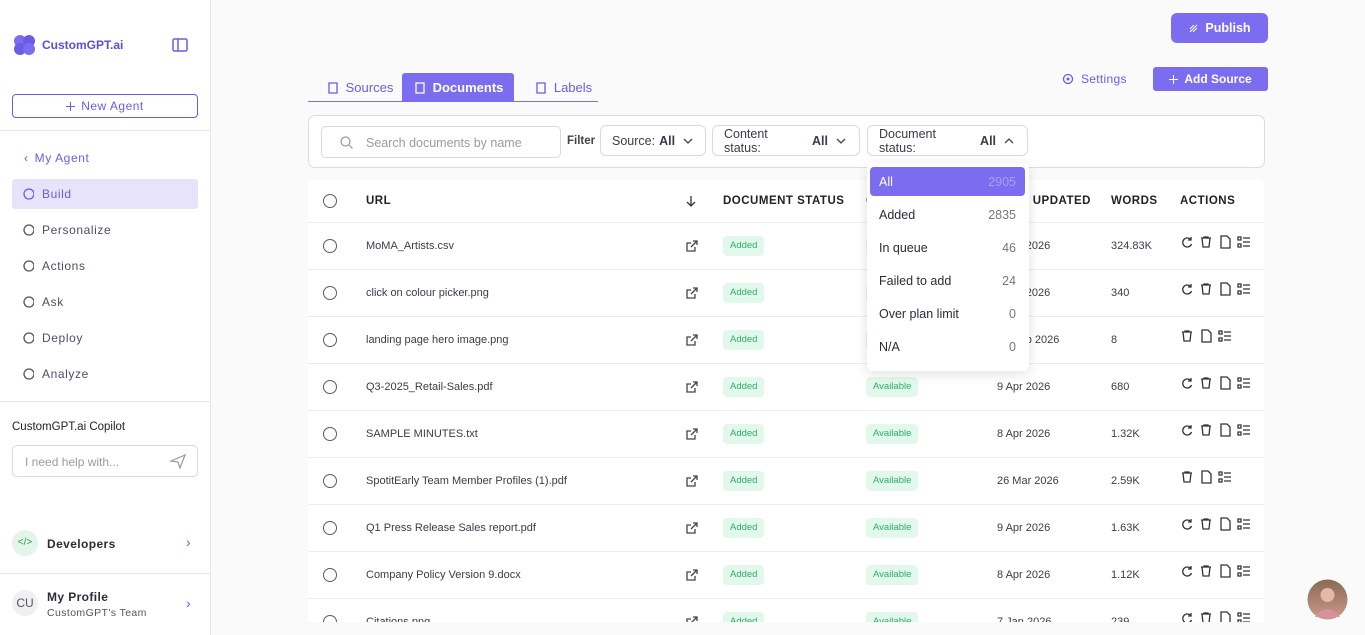 This screenshot has width=1365, height=635. I want to click on tab-label: Sources, so click(369, 87).